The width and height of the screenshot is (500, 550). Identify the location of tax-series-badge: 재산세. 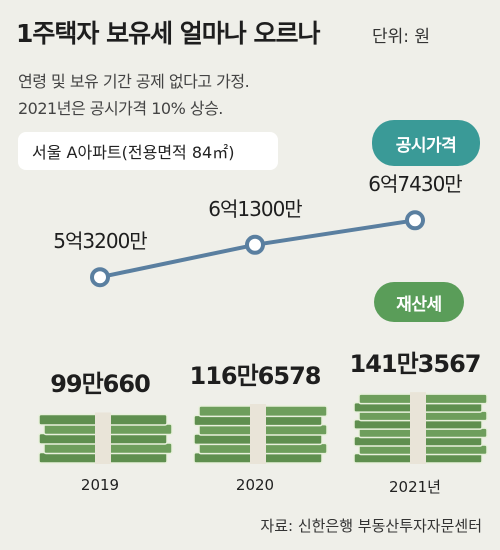
(419, 302).